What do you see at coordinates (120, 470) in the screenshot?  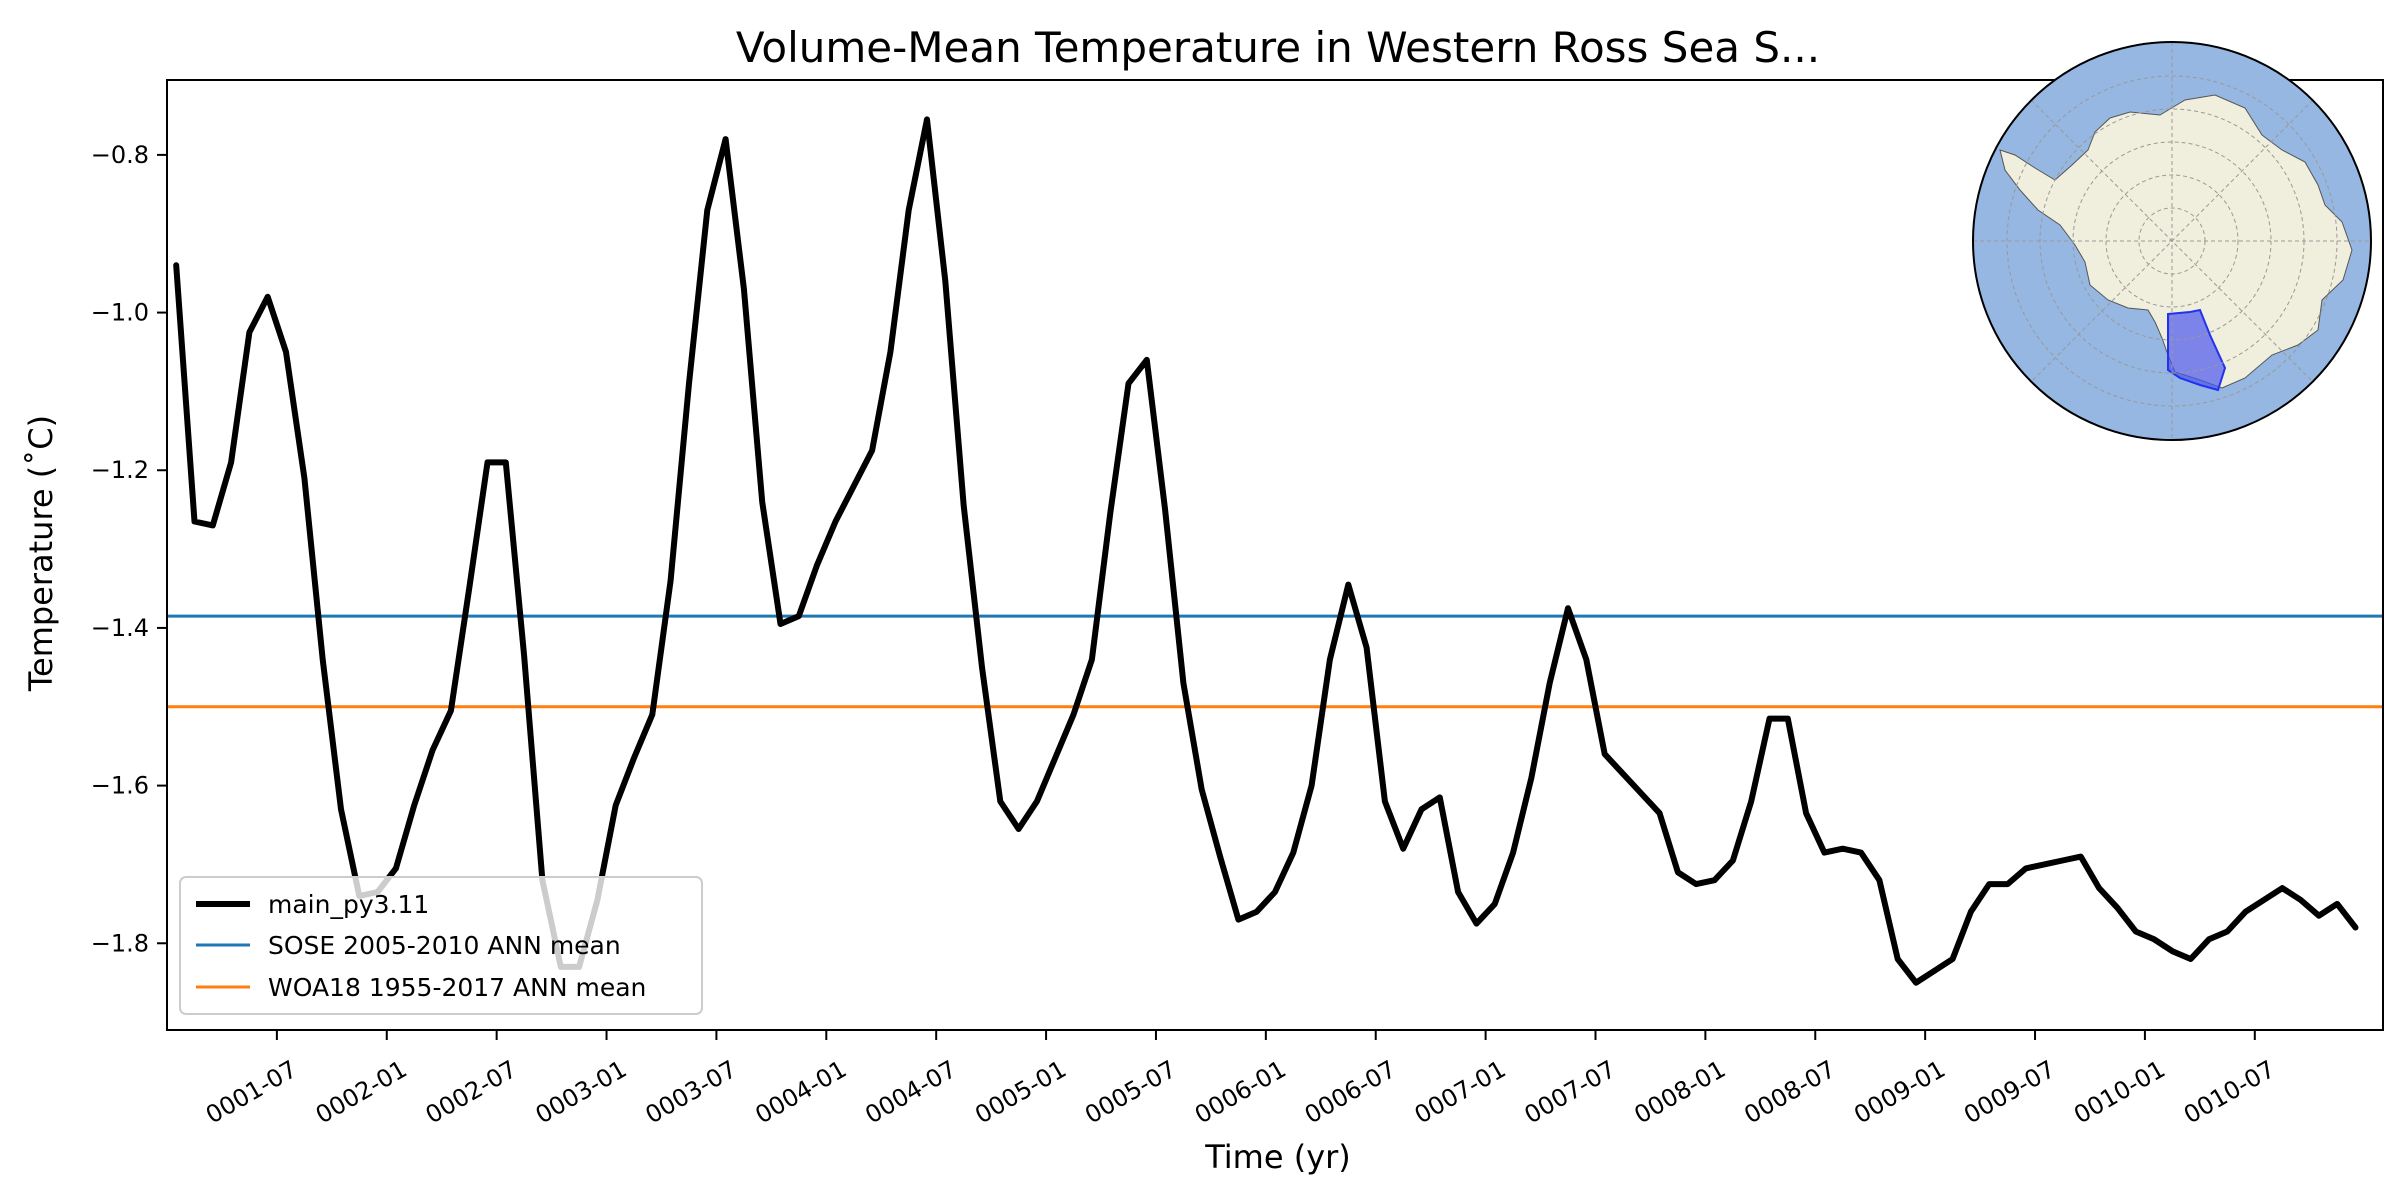 I see `y-tick-label: −1.2` at bounding box center [120, 470].